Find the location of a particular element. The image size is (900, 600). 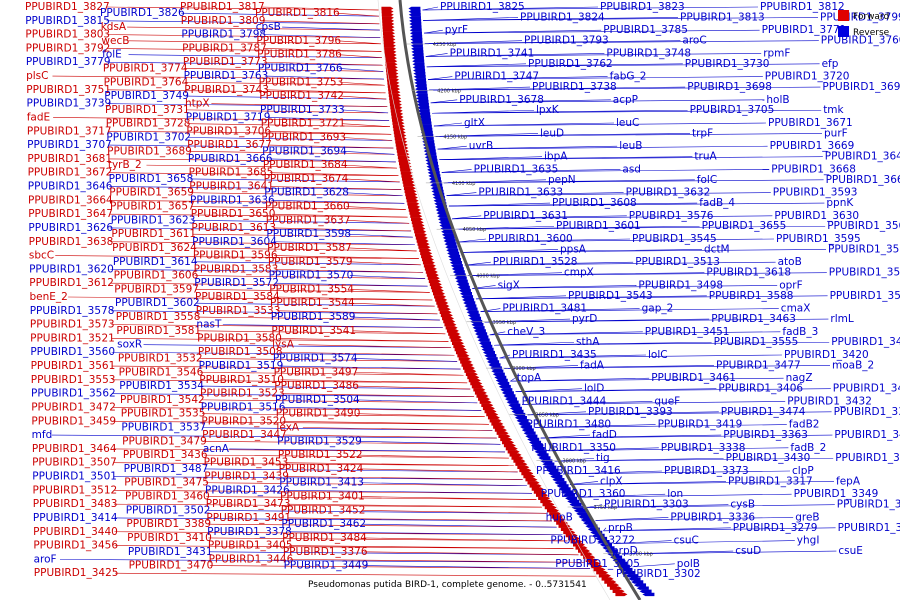

reverse-gene-label: ibpA is located at coordinates (556, 157).